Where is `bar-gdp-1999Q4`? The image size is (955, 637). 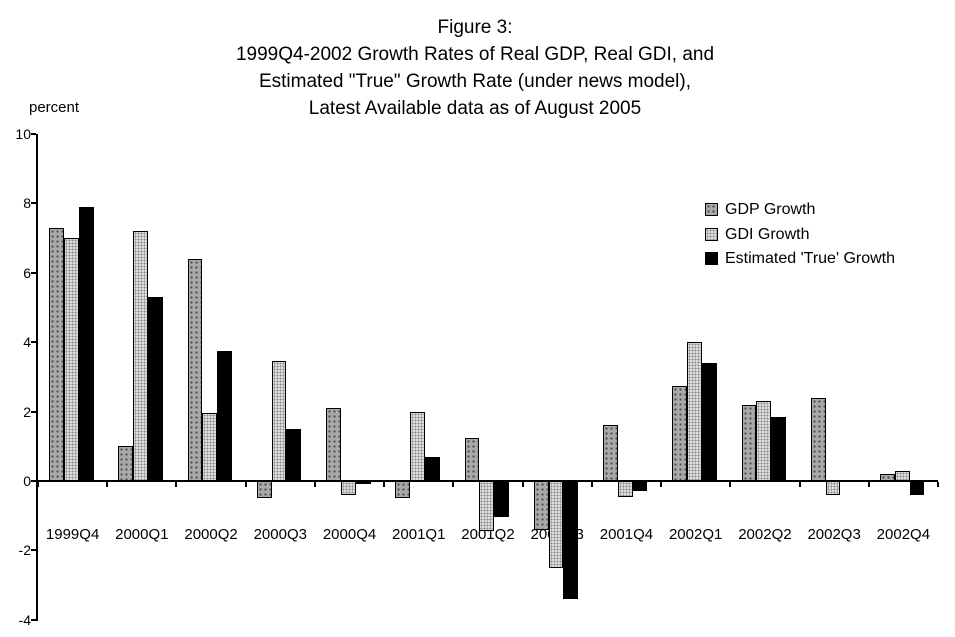 bar-gdp-1999Q4 is located at coordinates (56, 354).